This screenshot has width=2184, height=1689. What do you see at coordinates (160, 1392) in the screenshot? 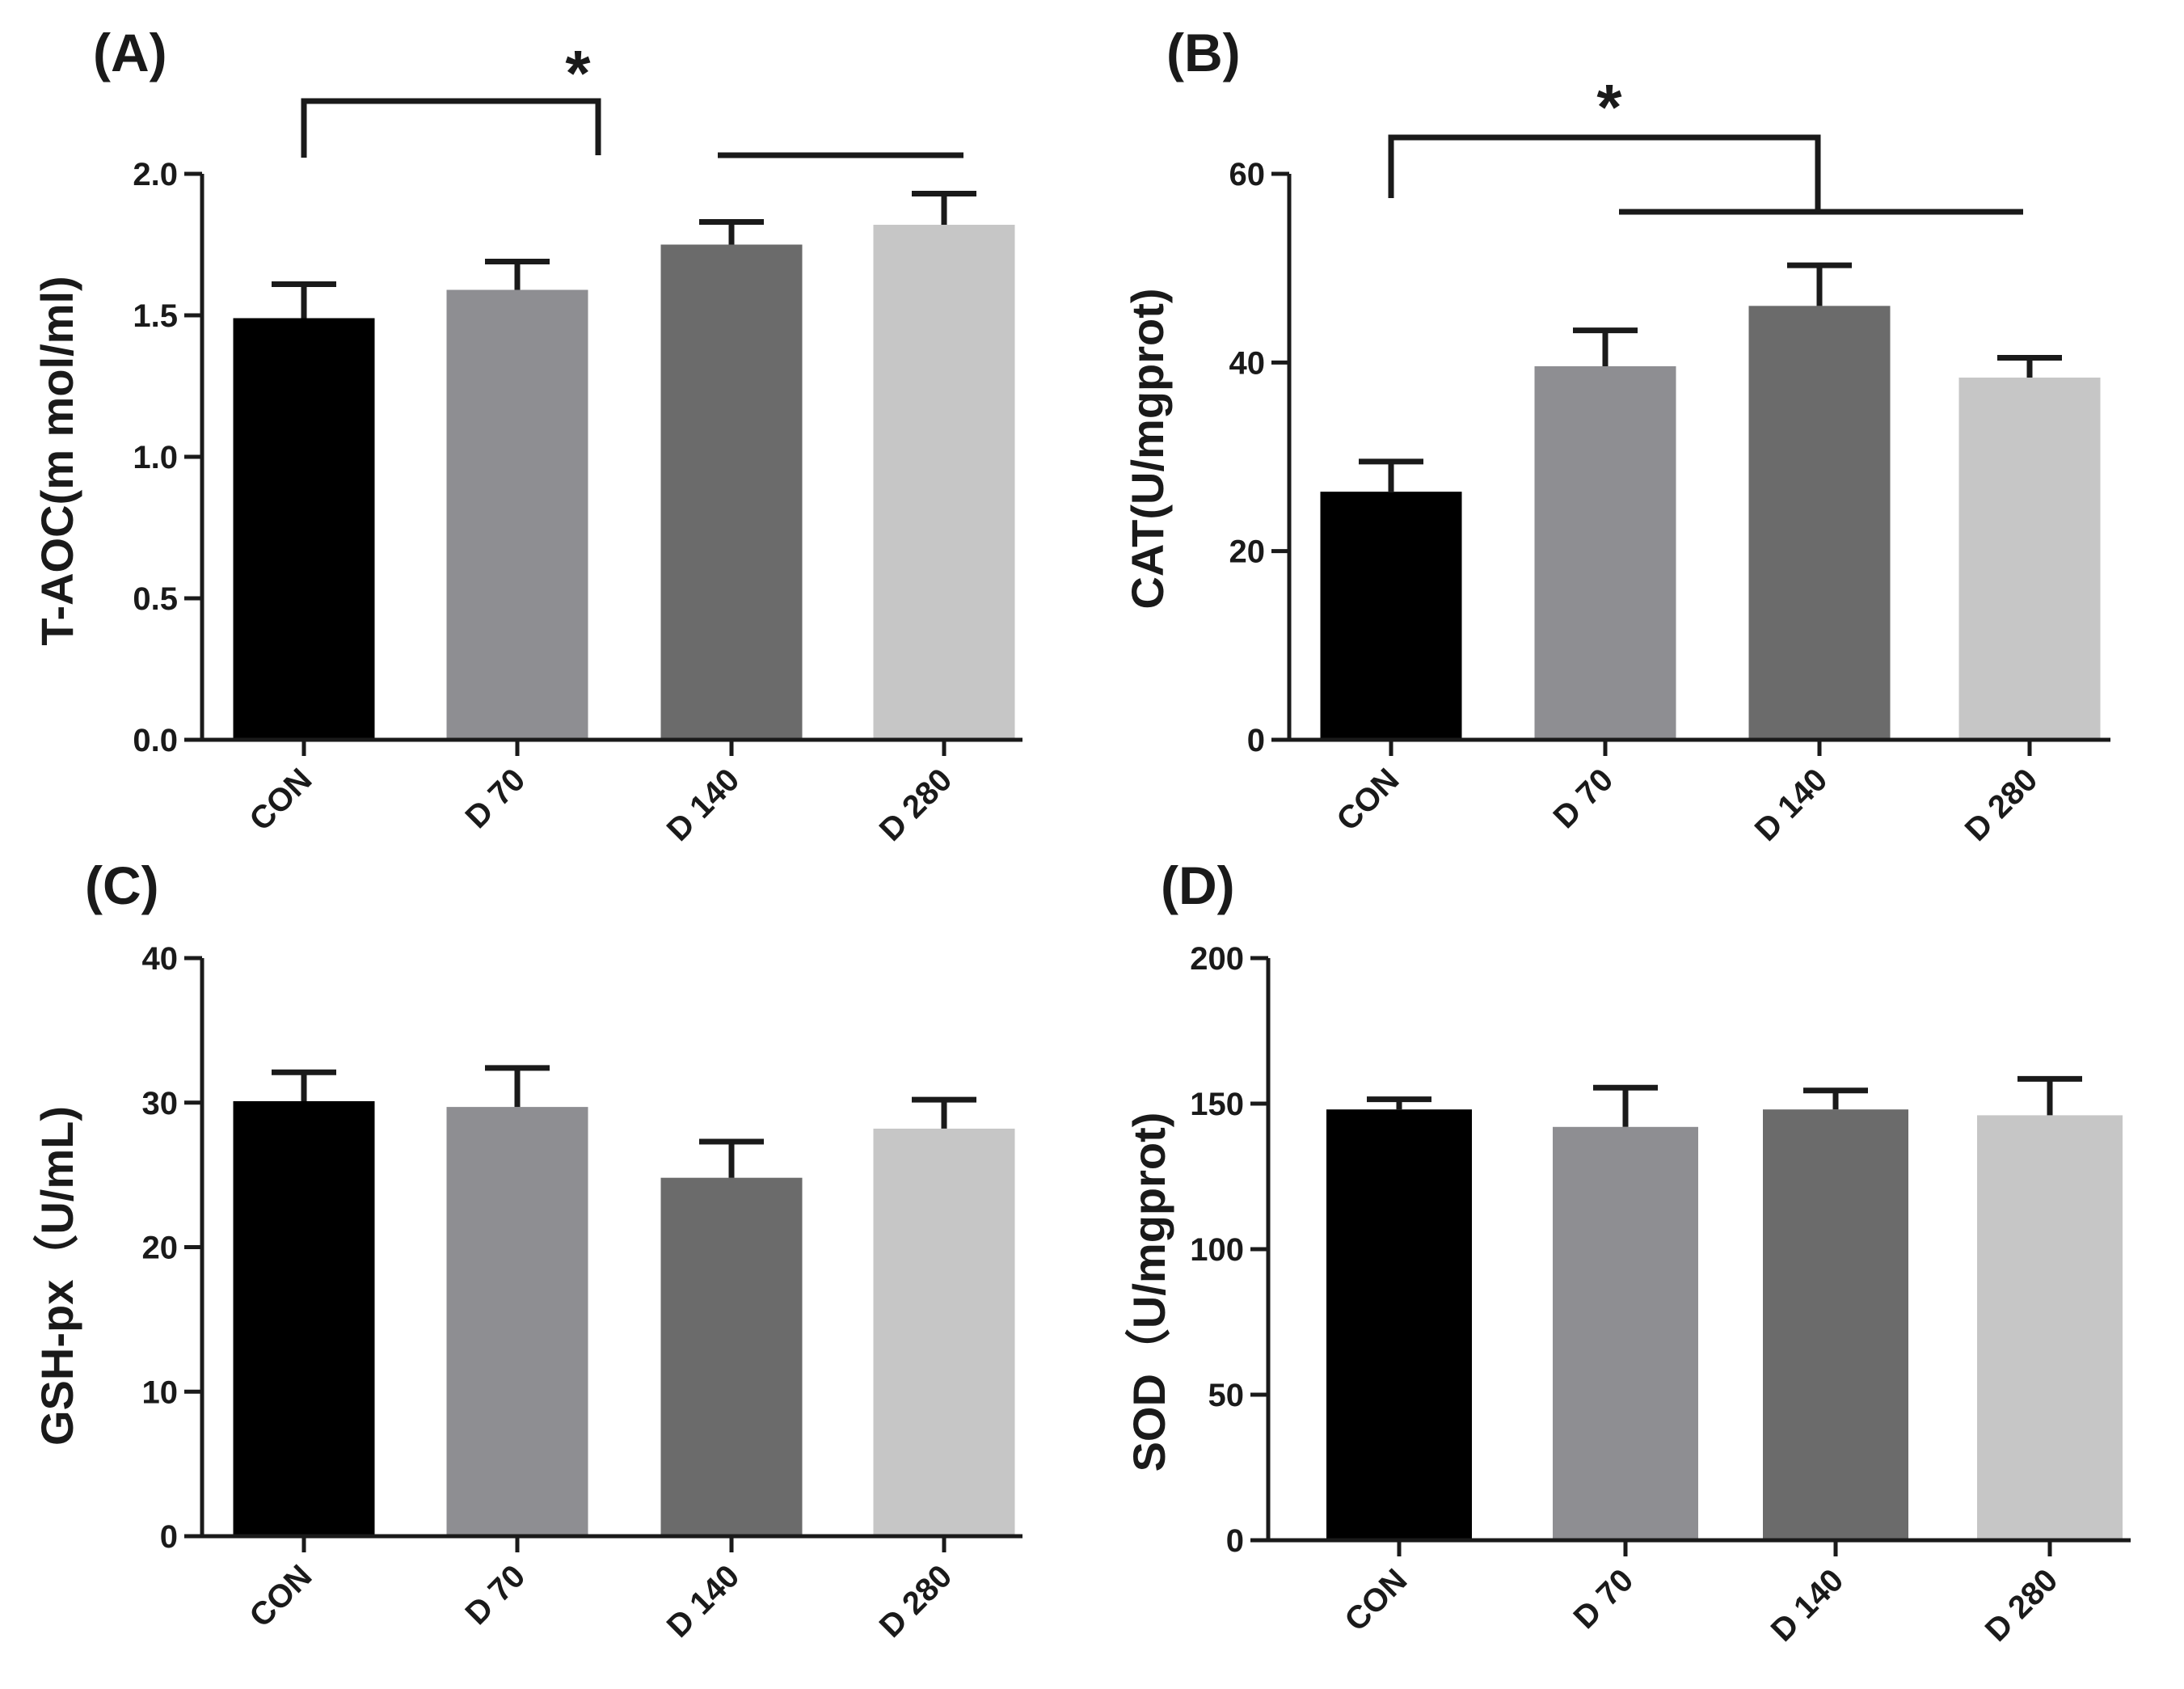
I see `y-tick-label: 10` at bounding box center [160, 1392].